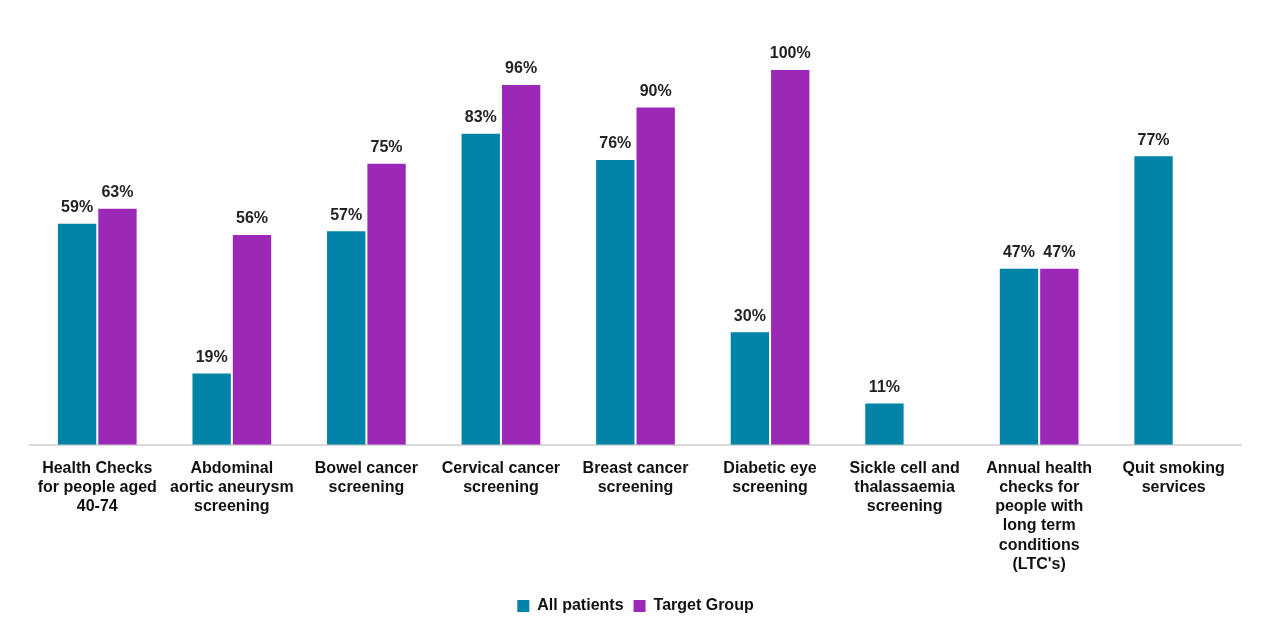 The height and width of the screenshot is (634, 1261). I want to click on x-tick-label: Cervical cancer screening, so click(501, 477).